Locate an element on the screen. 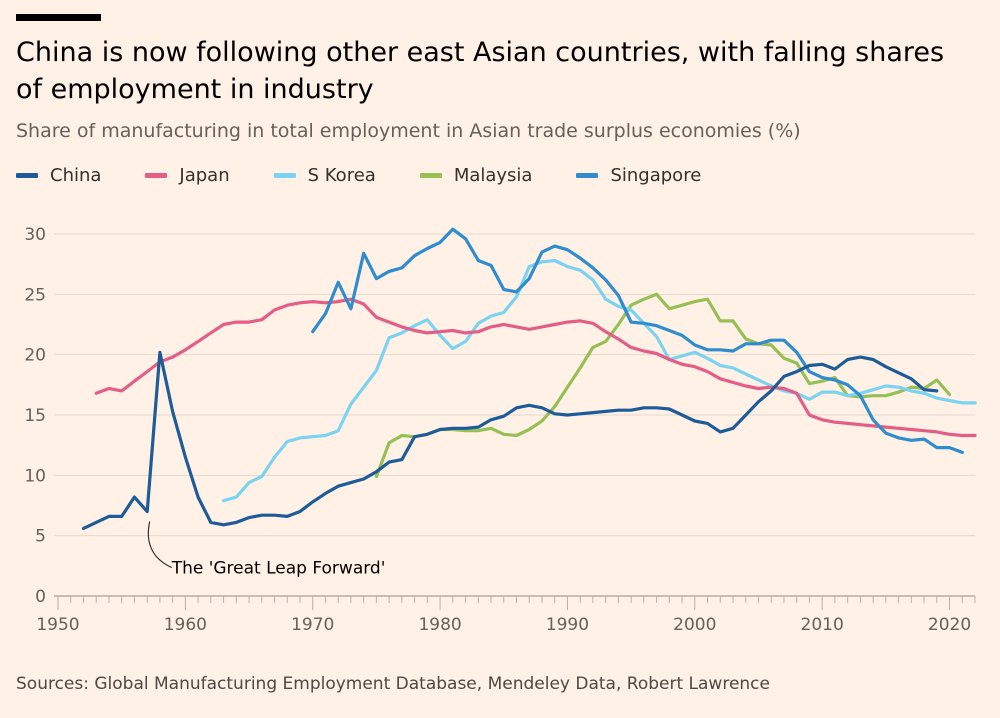 The width and height of the screenshot is (1000, 718). brand-bar is located at coordinates (58, 17).